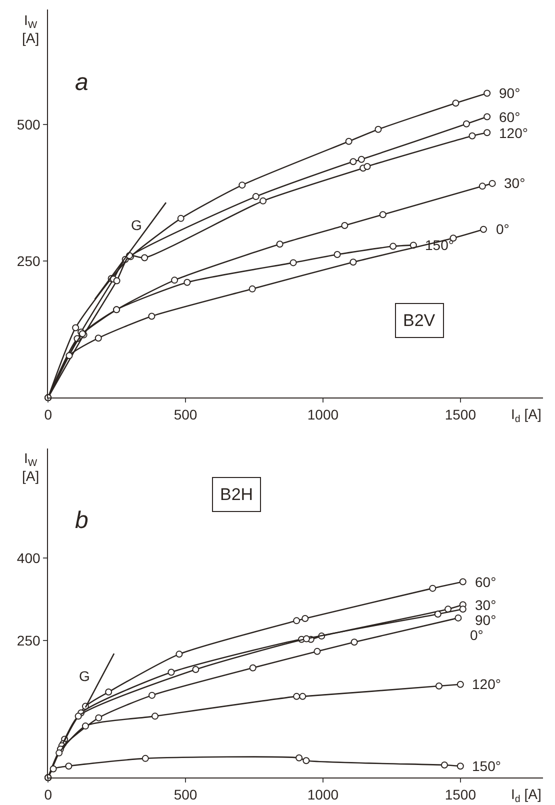 This screenshot has width=555, height=805. What do you see at coordinates (81, 82) in the screenshot?
I see `text: a` at bounding box center [81, 82].